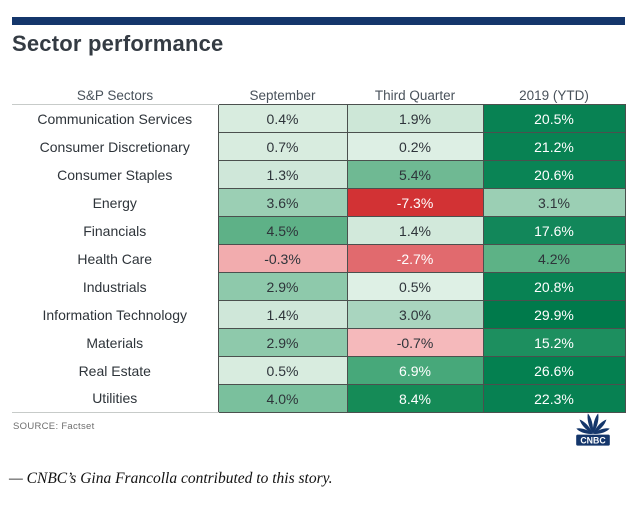  What do you see at coordinates (415, 202) in the screenshot?
I see `value-cell: -7.3%` at bounding box center [415, 202].